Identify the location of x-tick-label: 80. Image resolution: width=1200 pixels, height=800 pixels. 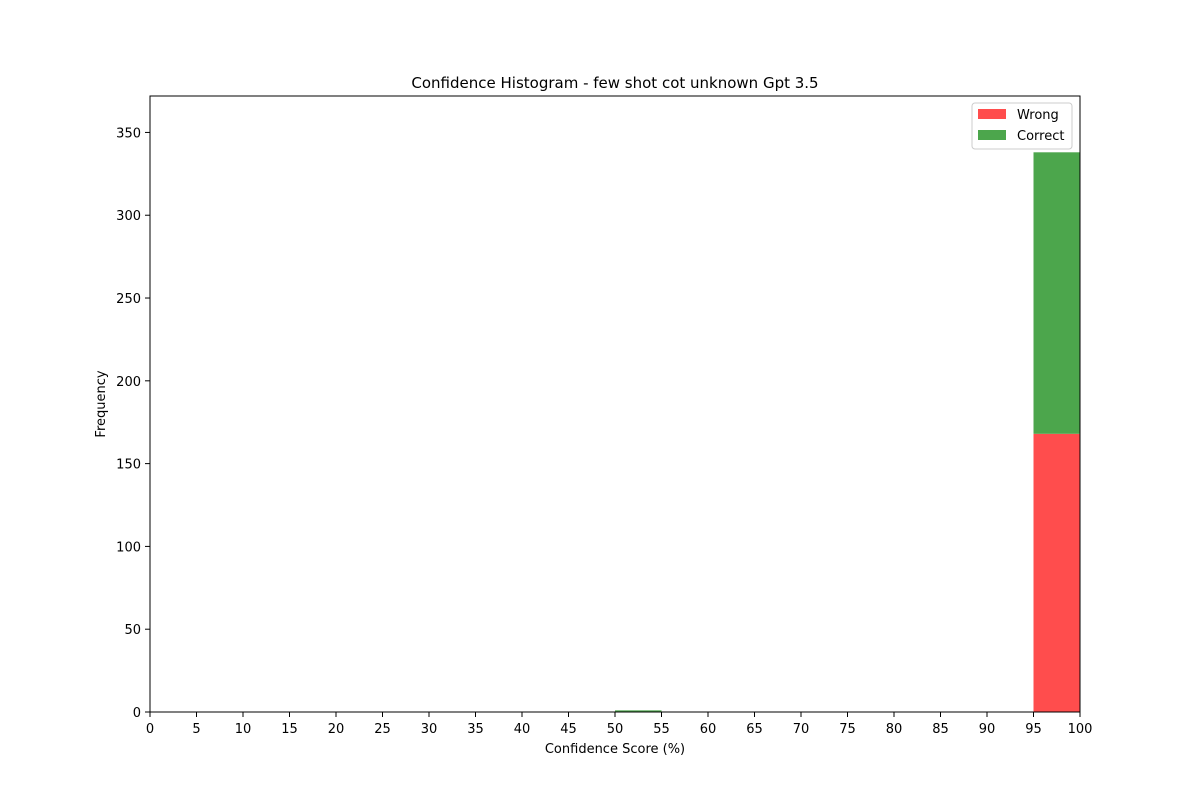
(894, 729).